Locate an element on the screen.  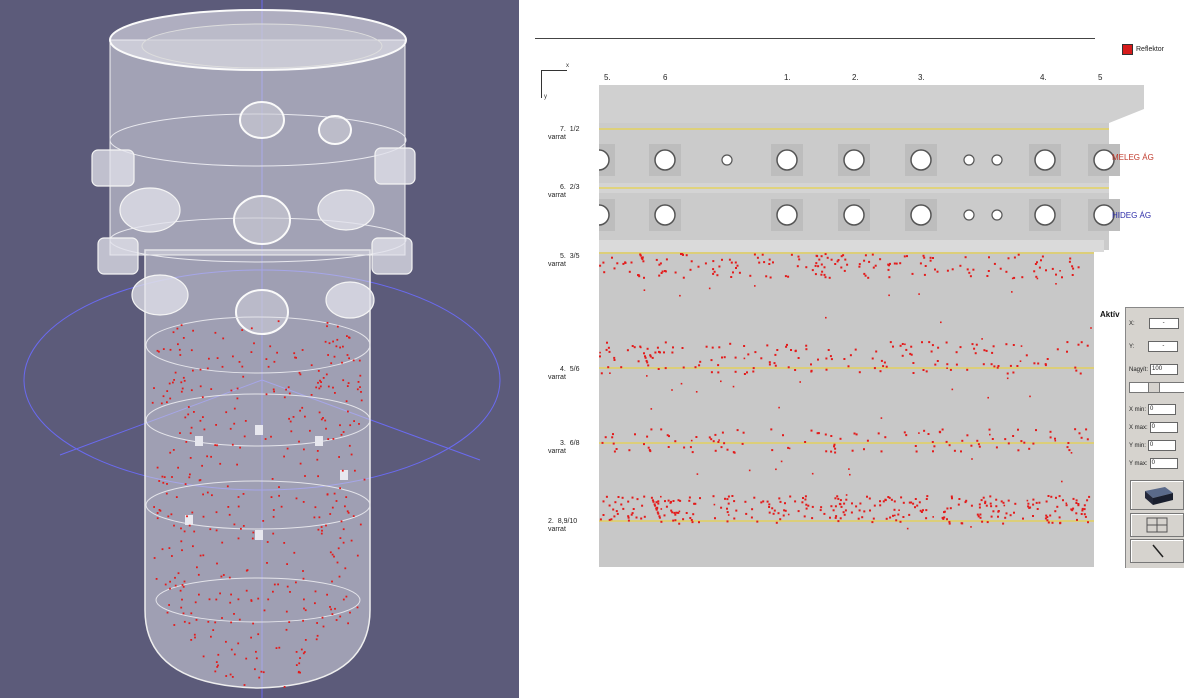
ymin-input: 0 is located at coordinates (1161, 445).